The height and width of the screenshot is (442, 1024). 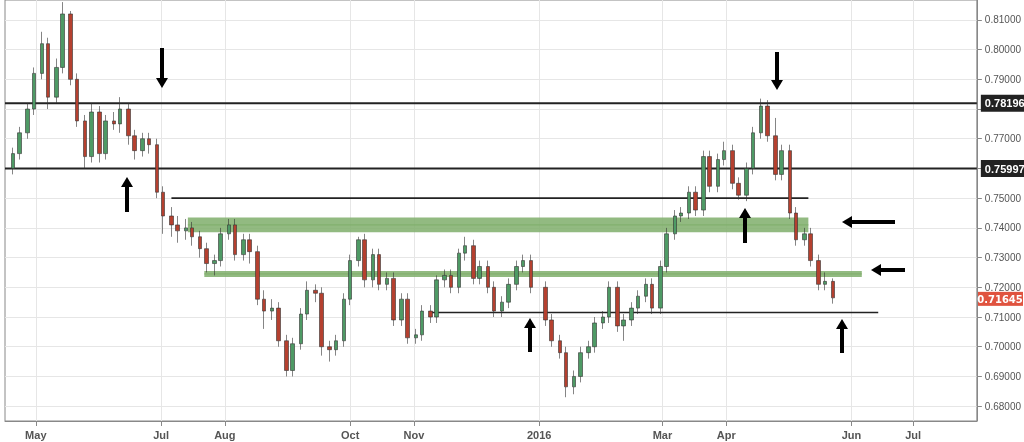 I want to click on ref-line-label: 0.78196, so click(x=1004, y=103).